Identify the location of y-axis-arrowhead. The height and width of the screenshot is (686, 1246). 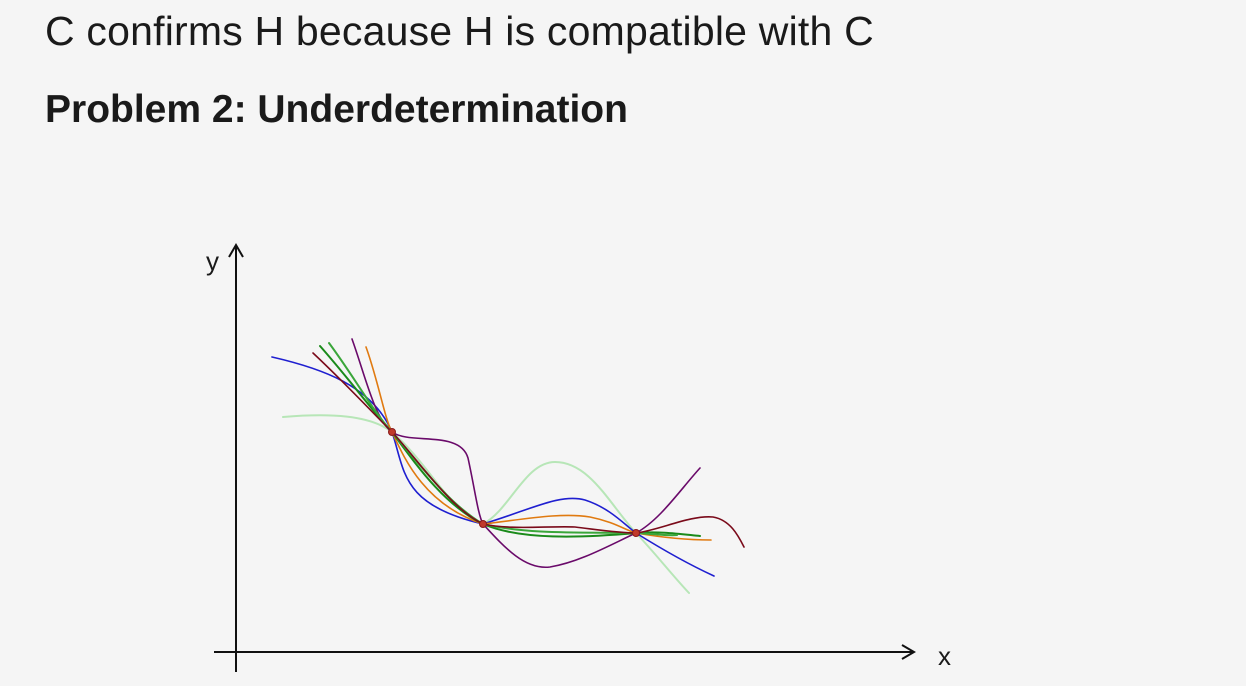
(236, 250).